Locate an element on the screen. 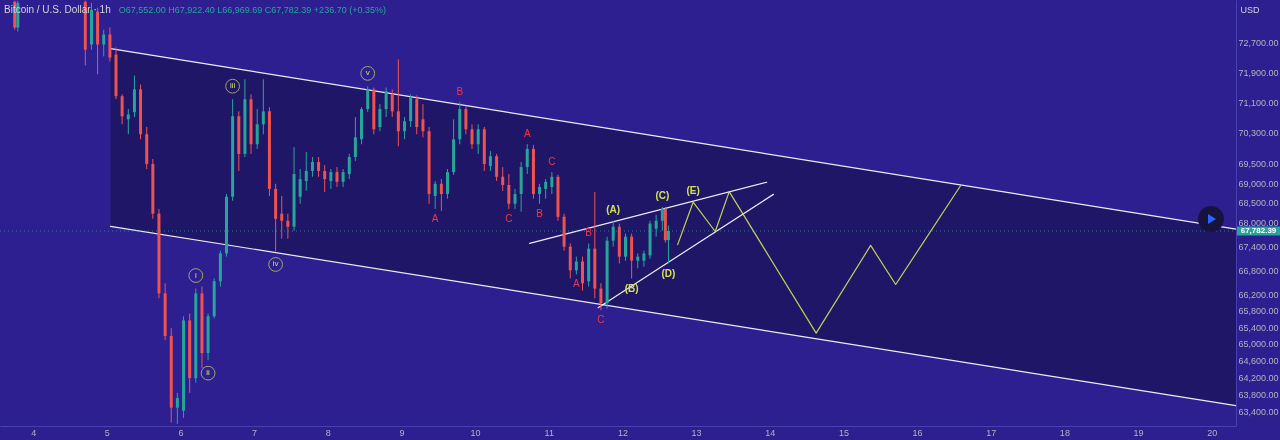  x-tick-label: 20 is located at coordinates (1212, 432).